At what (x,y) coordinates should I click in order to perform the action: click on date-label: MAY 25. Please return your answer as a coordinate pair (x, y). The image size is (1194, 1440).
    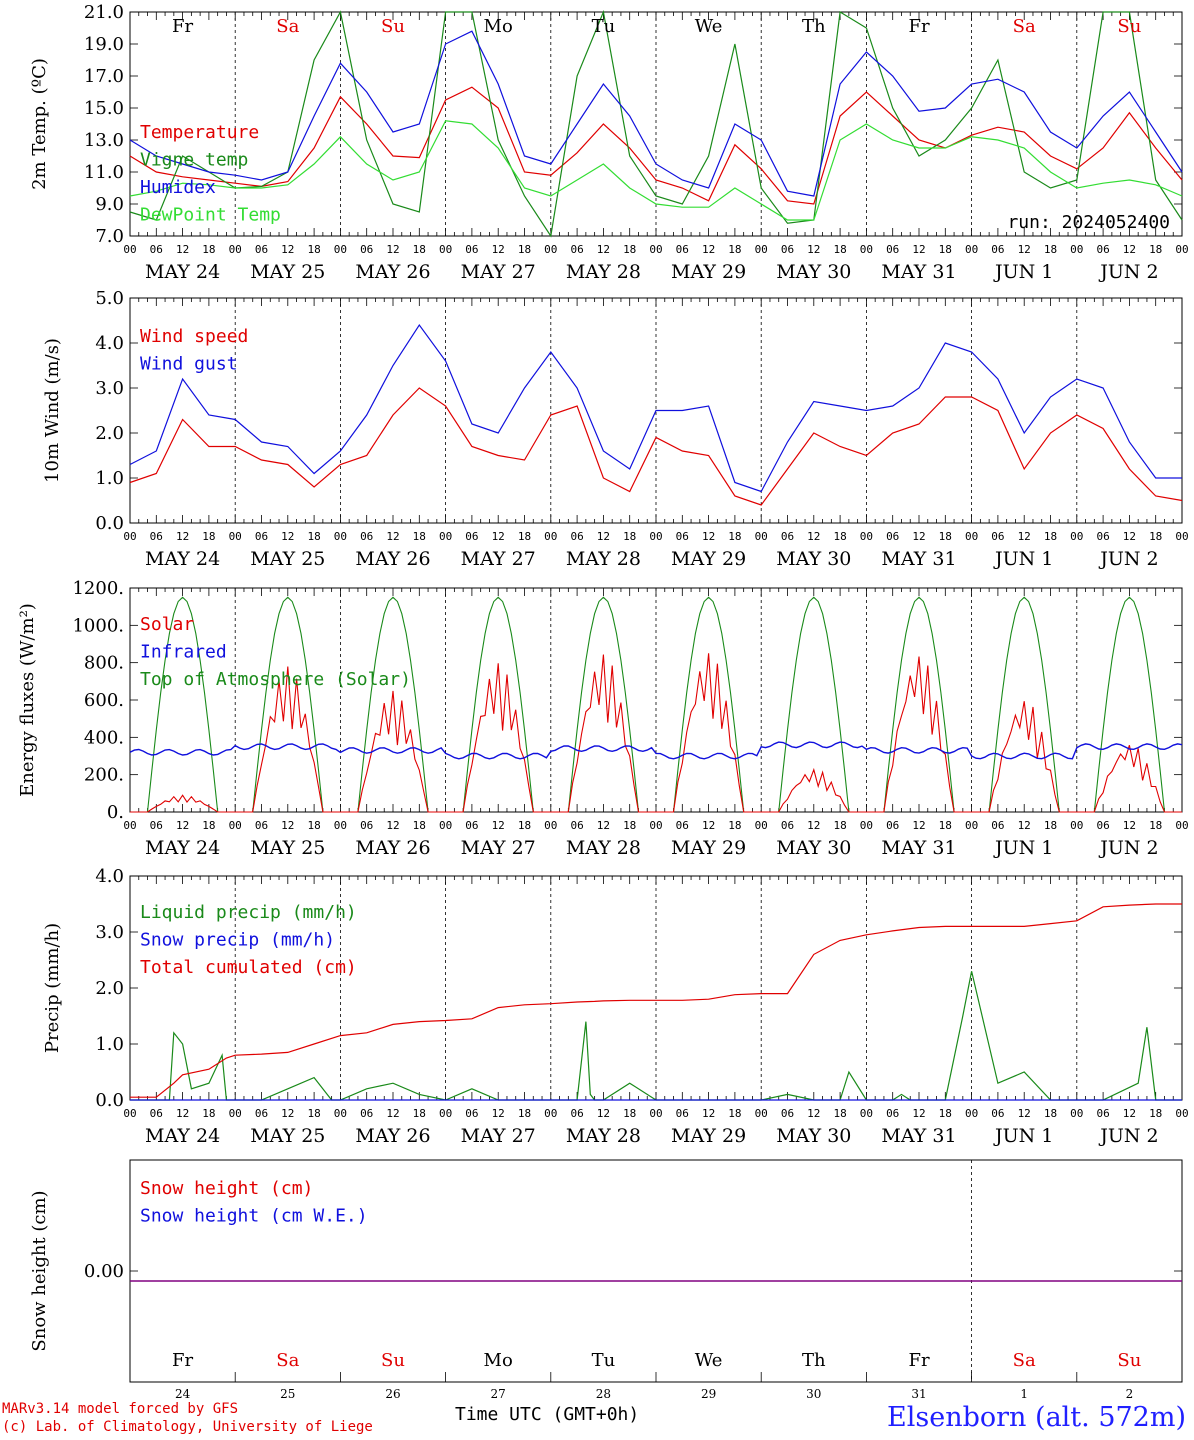
    Looking at the image, I should click on (287, 1136).